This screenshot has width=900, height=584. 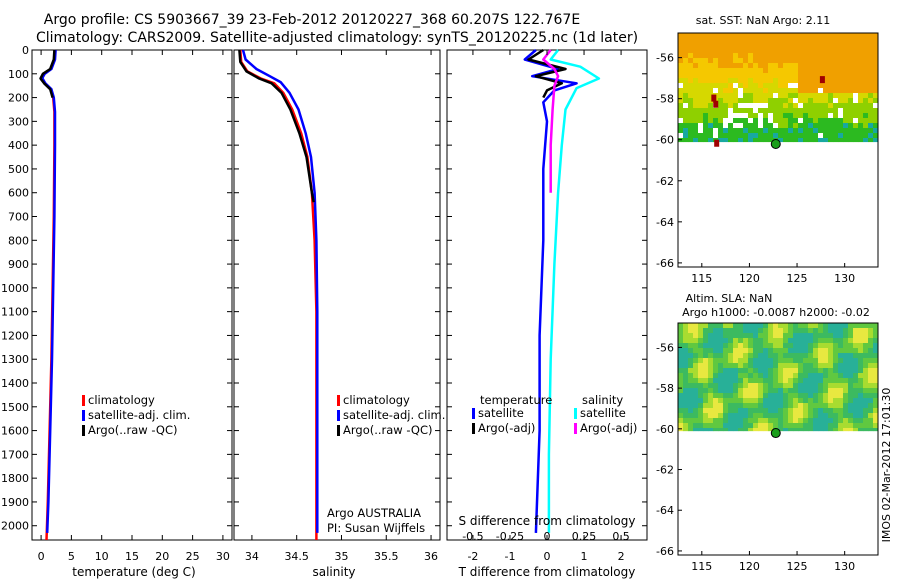 I want to click on x-tick-label: 2, so click(x=621, y=556).